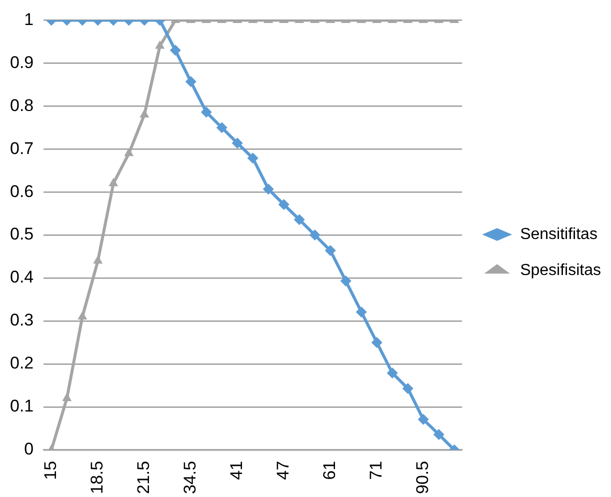 This screenshot has height=497, width=611. What do you see at coordinates (376, 470) in the screenshot?
I see `x-tick-label: 71` at bounding box center [376, 470].